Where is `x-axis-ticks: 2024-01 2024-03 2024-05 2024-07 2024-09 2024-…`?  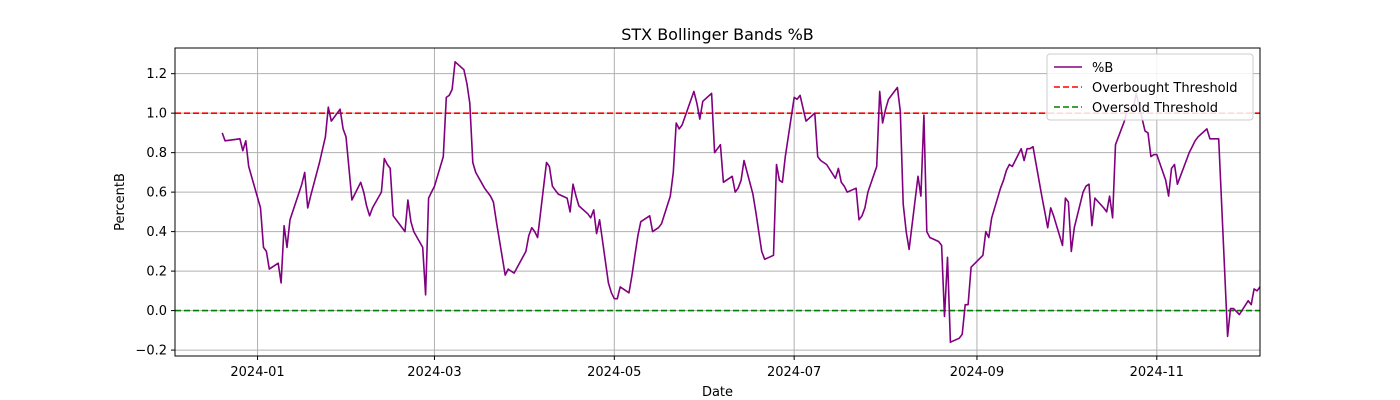 x-axis-ticks: 2024-01 2024-03 2024-05 2024-07 2024-09 2024-… is located at coordinates (707, 368).